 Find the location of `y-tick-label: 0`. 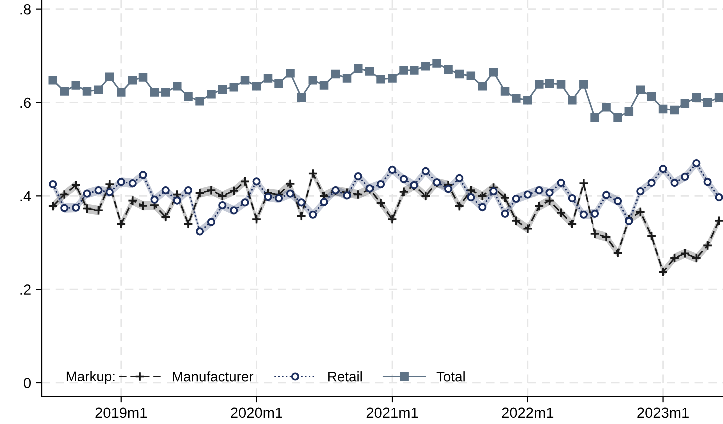

y-tick-label: 0 is located at coordinates (28, 383).